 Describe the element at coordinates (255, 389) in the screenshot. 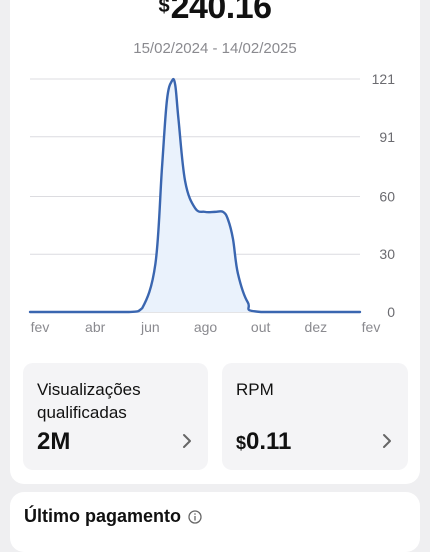

I see `stat-label: RPM` at that location.